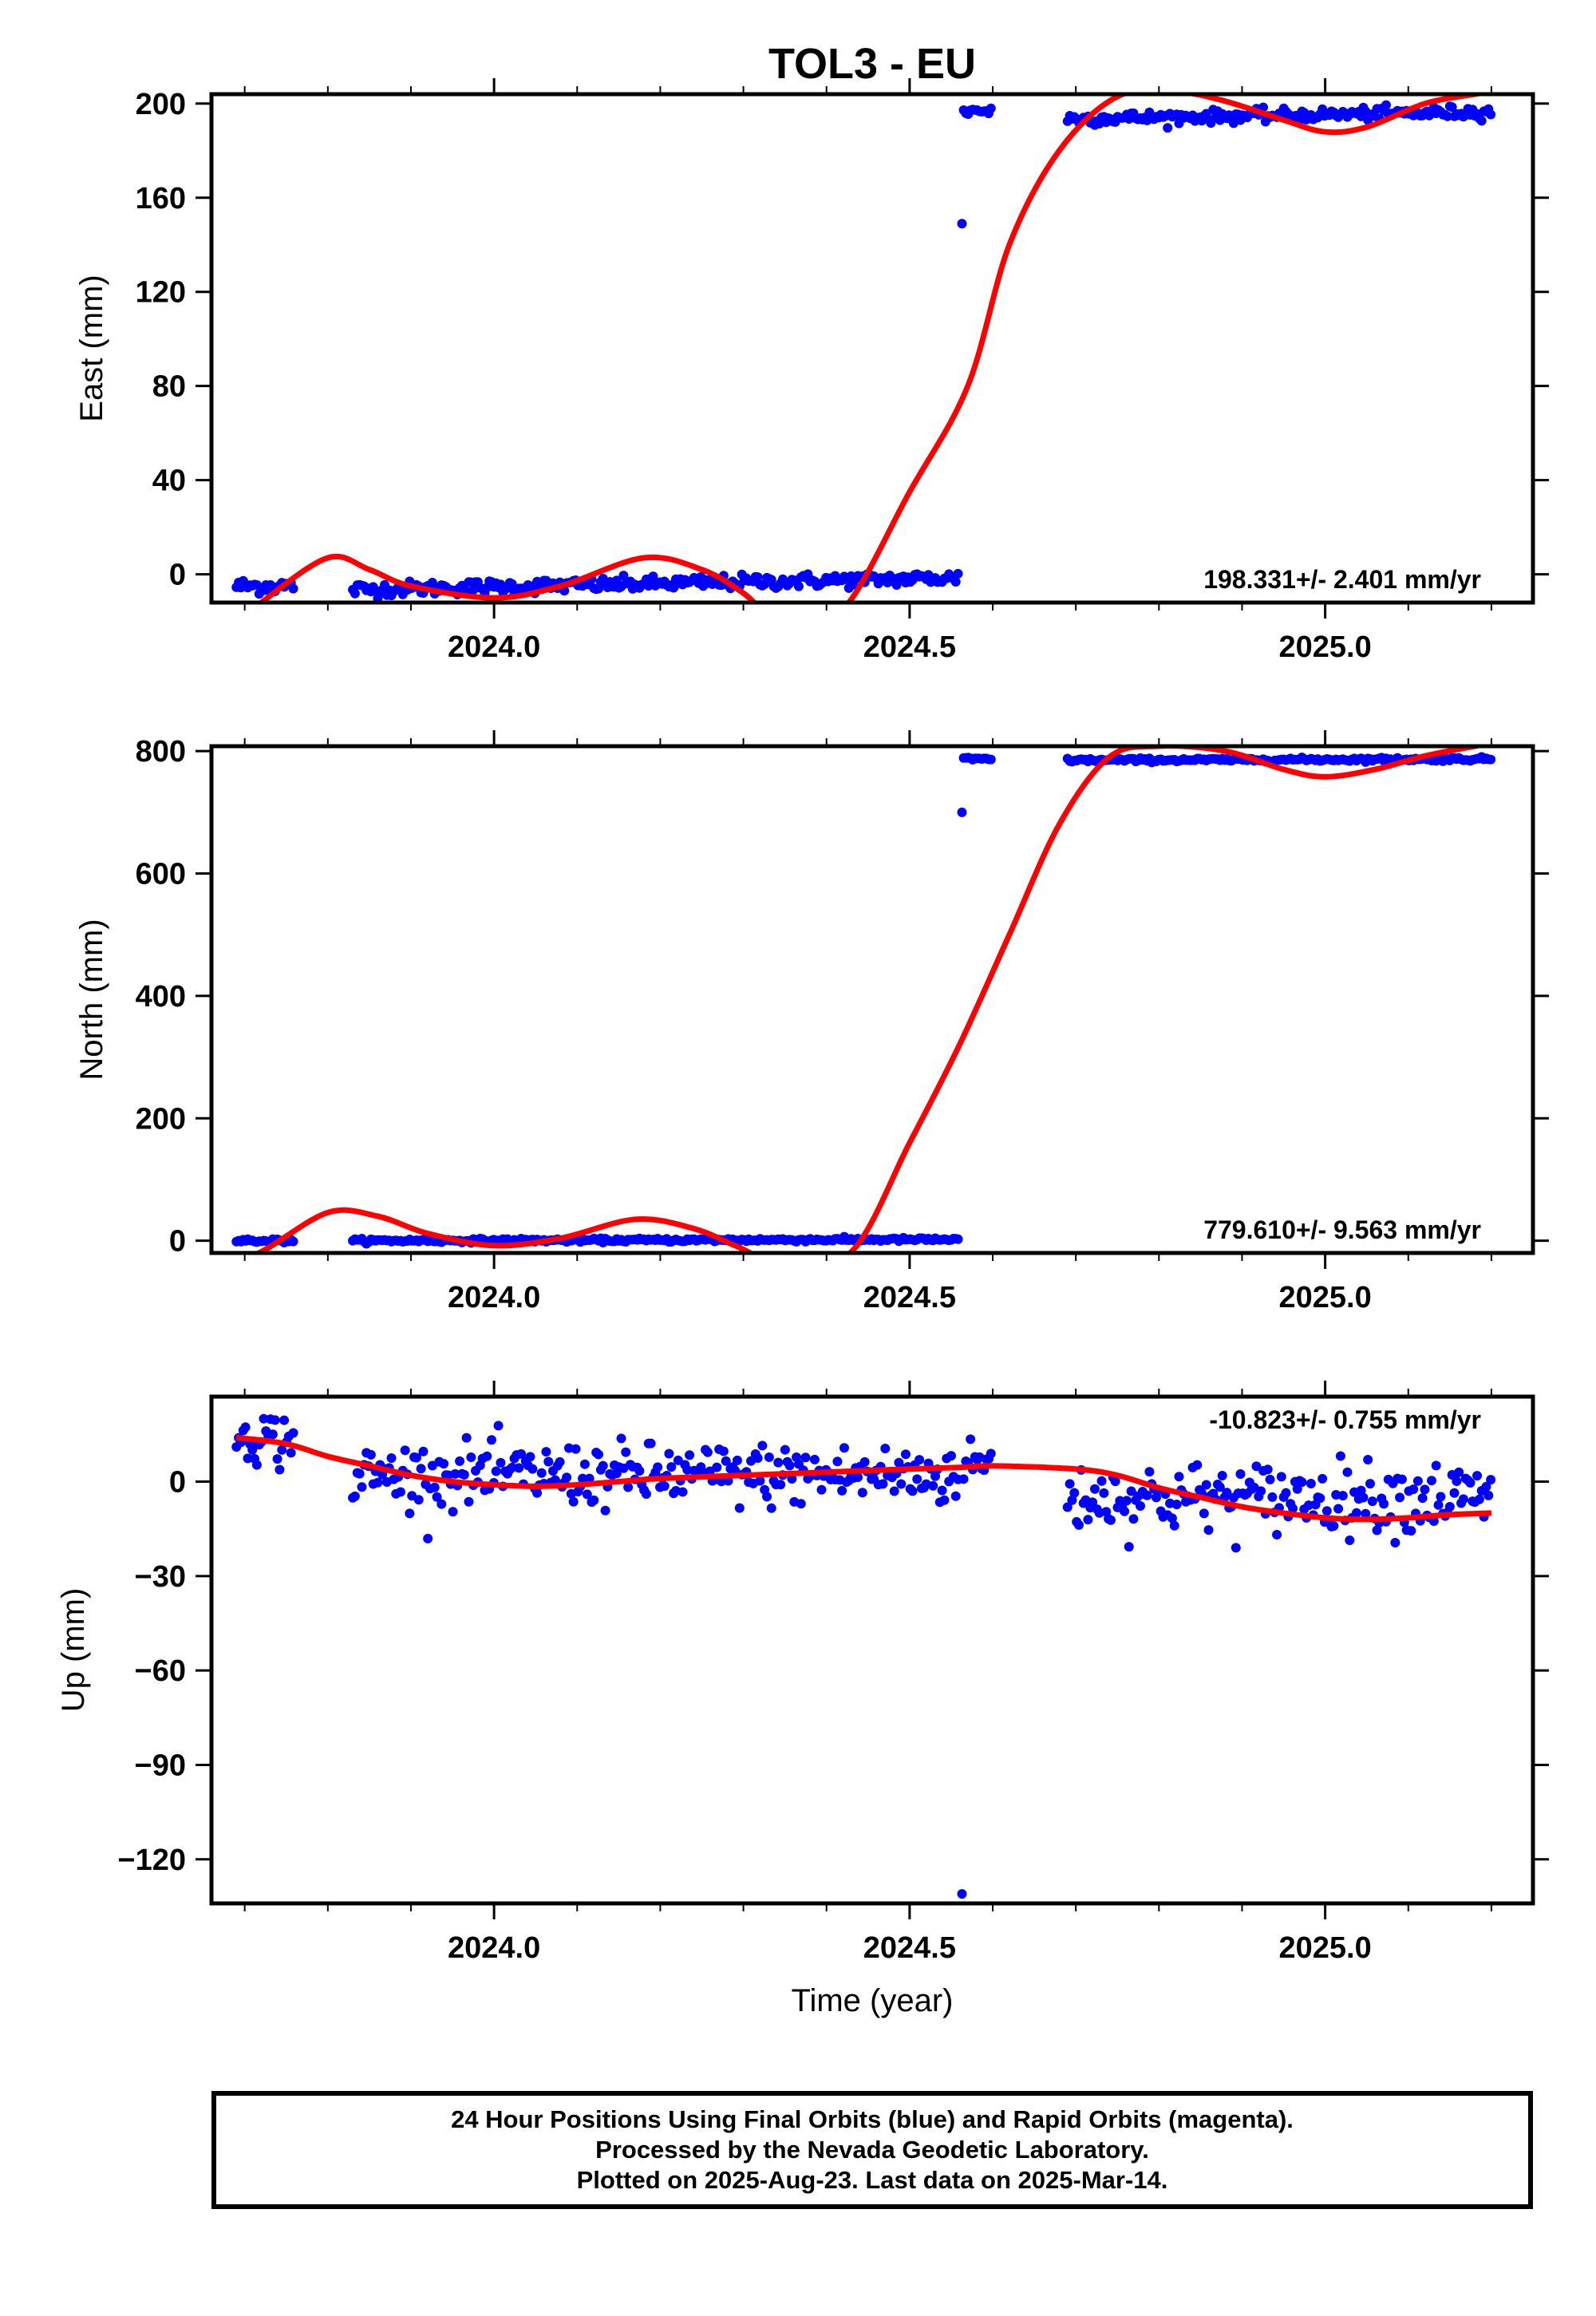 Image resolution: width=1596 pixels, height=2316 pixels. Describe the element at coordinates (1325, 1948) in the screenshot. I see `x-tick-label: 2025.0` at that location.